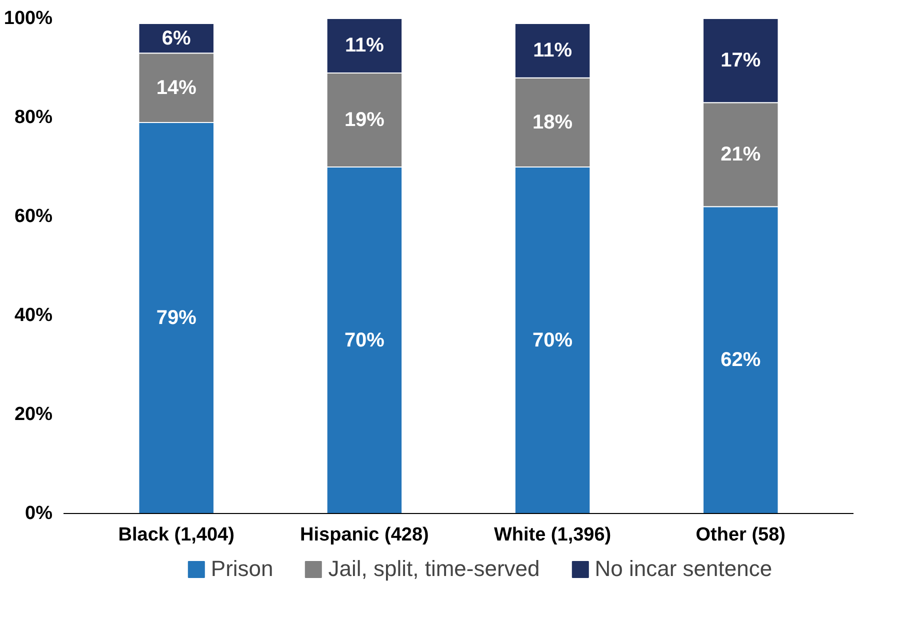 The height and width of the screenshot is (626, 914). I want to click on x-tick-label: Black (1,404), so click(176, 535).